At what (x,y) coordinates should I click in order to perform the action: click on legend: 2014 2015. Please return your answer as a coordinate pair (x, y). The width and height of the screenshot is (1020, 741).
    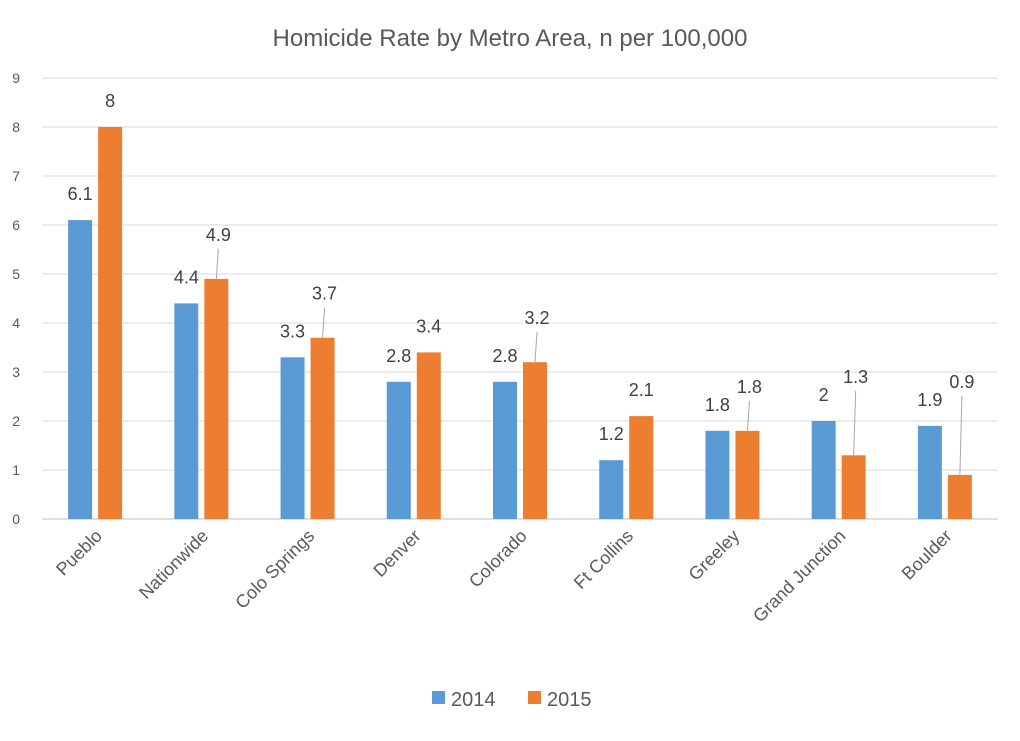
    Looking at the image, I should click on (512, 700).